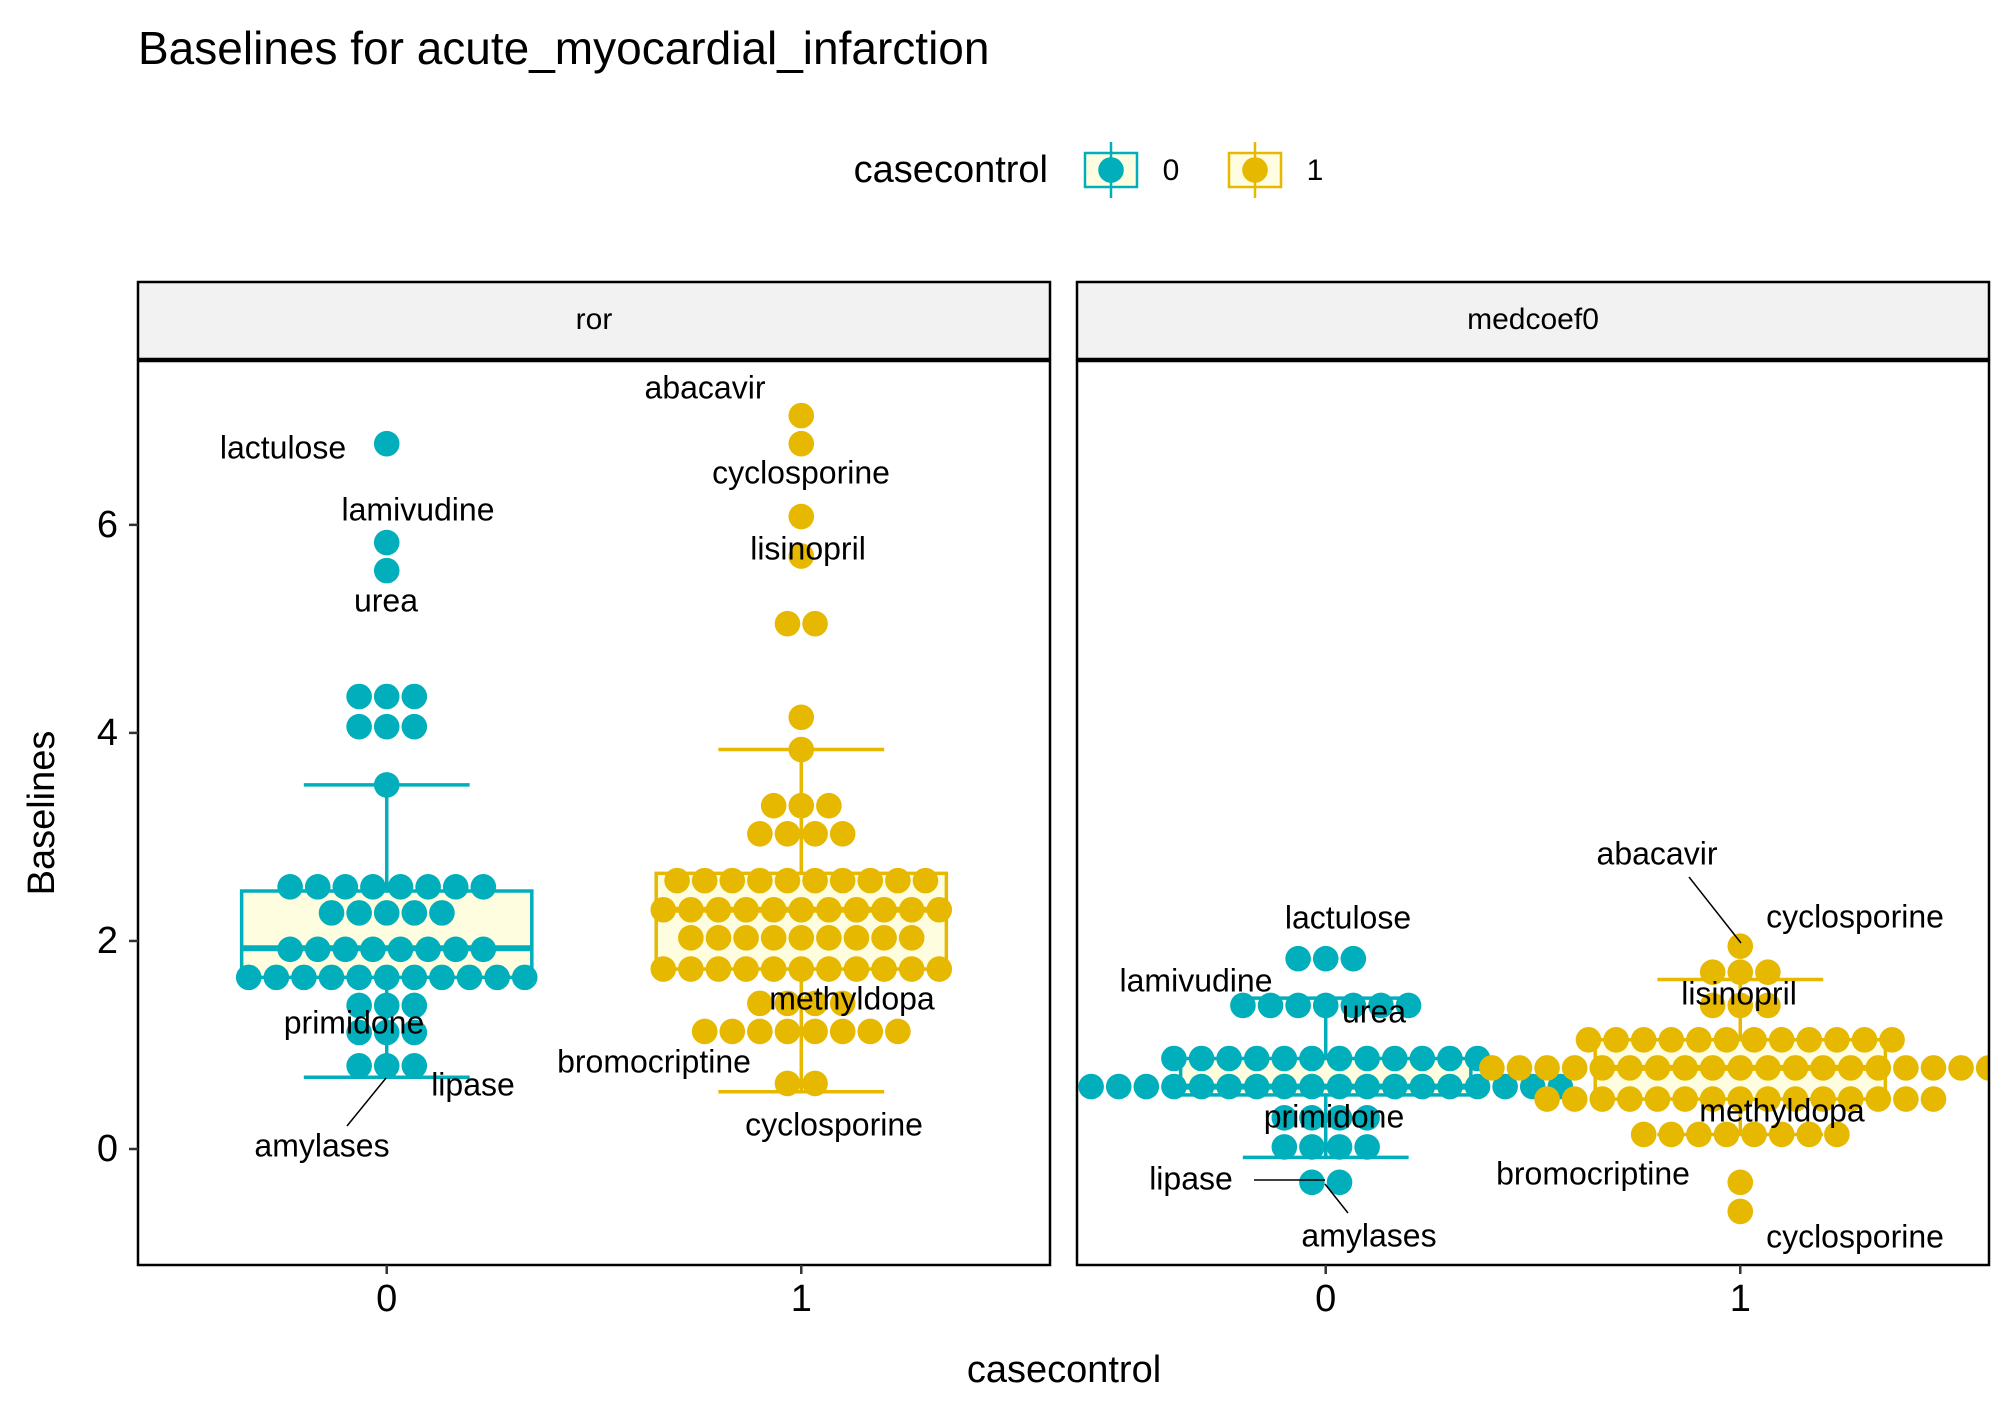 Image resolution: width=2007 pixels, height=1417 pixels. What do you see at coordinates (1533, 1079) in the screenshot?
I see `panel` at bounding box center [1533, 1079].